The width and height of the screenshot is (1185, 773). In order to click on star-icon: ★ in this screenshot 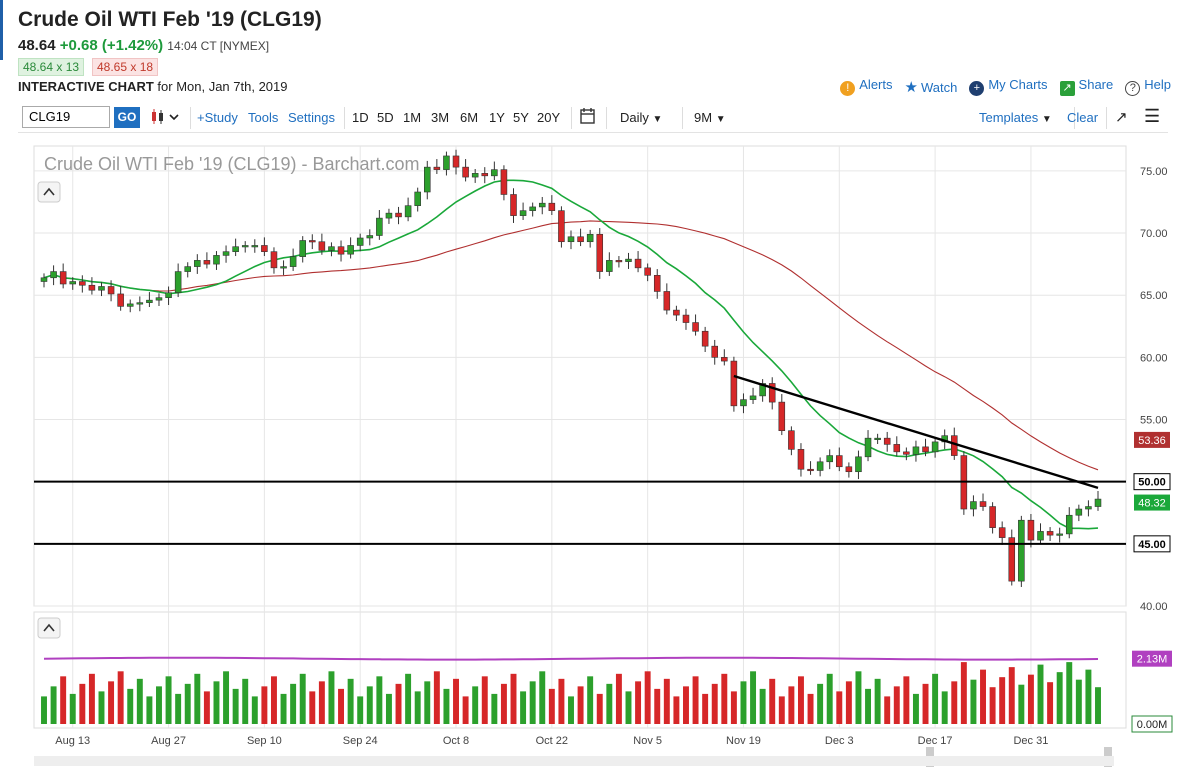, I will do `click(911, 87)`.